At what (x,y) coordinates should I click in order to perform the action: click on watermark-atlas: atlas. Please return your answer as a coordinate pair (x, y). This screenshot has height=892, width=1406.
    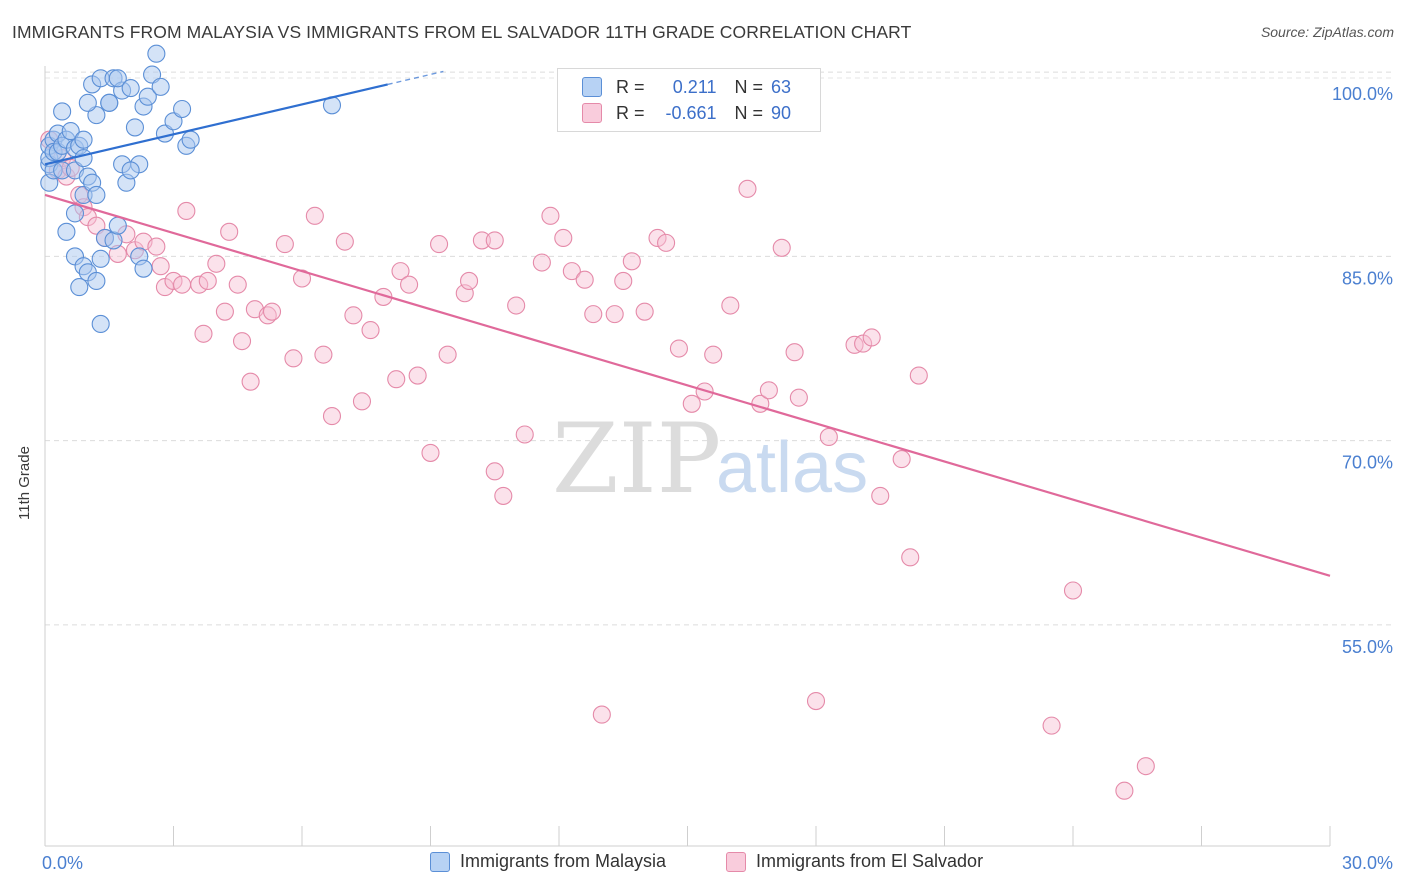
    Looking at the image, I should click on (792, 468).